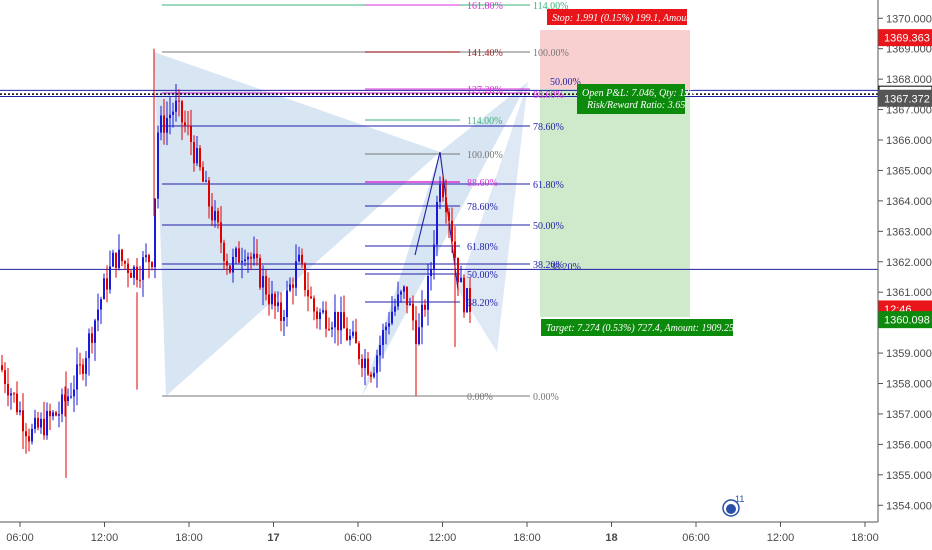 This screenshot has height=550, width=932. Describe the element at coordinates (733, 505) in the screenshot. I see `event-marker: 11` at that location.